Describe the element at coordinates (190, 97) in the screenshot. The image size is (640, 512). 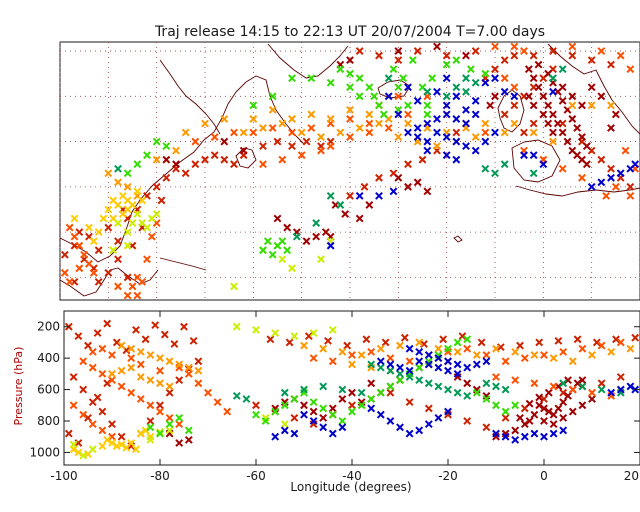
I see `coastline-labrador` at that location.